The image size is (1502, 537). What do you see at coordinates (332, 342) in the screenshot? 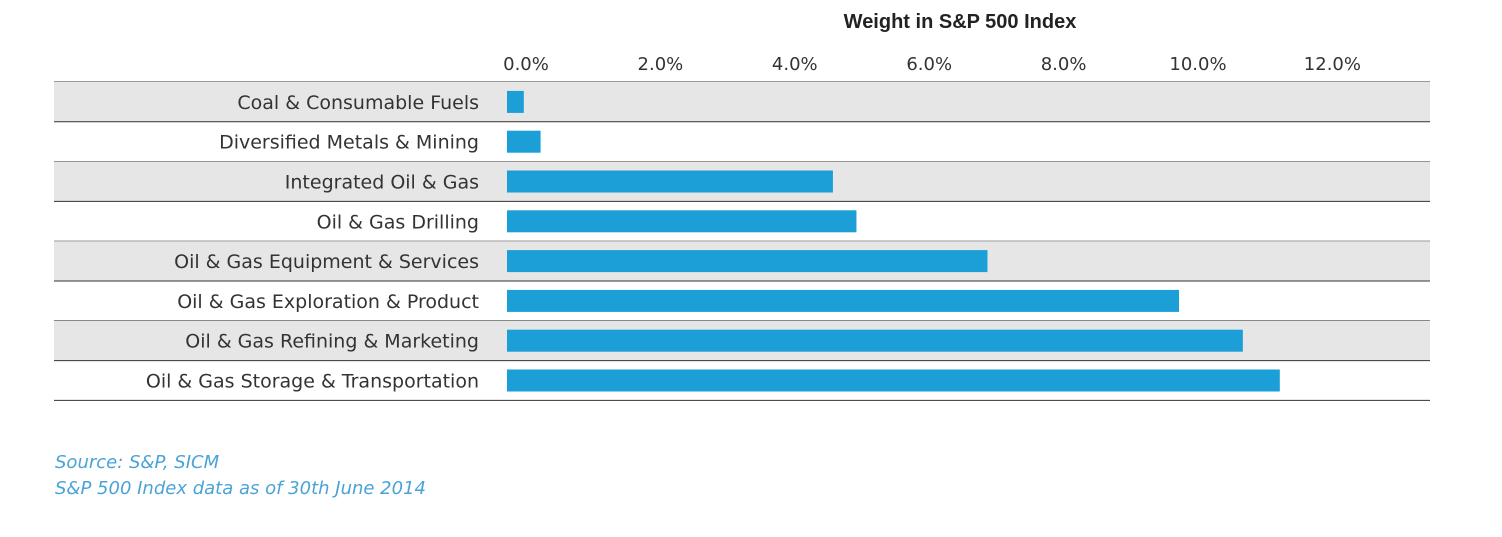
I see `category-label: Oil & Gas Refining & Marketing` at bounding box center [332, 342].